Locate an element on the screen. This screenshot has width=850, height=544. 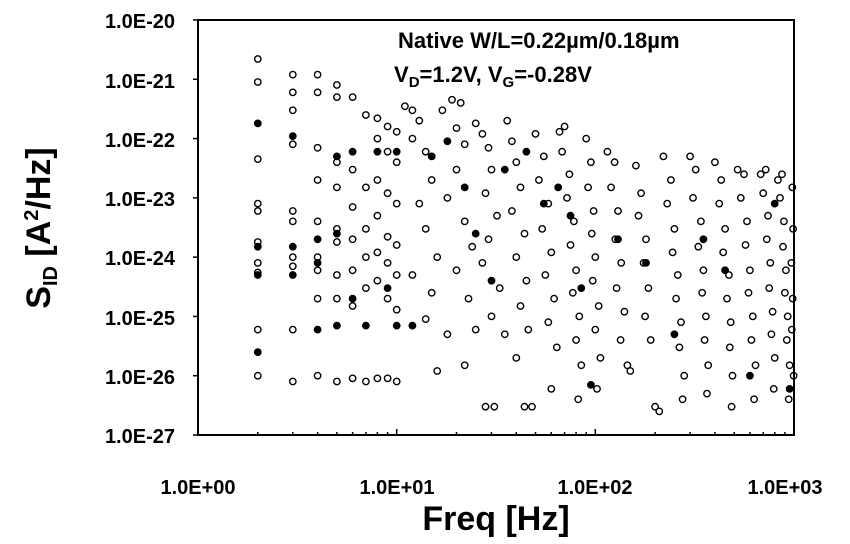
x-axis-title: Freq [Hz] is located at coordinates (495, 519).